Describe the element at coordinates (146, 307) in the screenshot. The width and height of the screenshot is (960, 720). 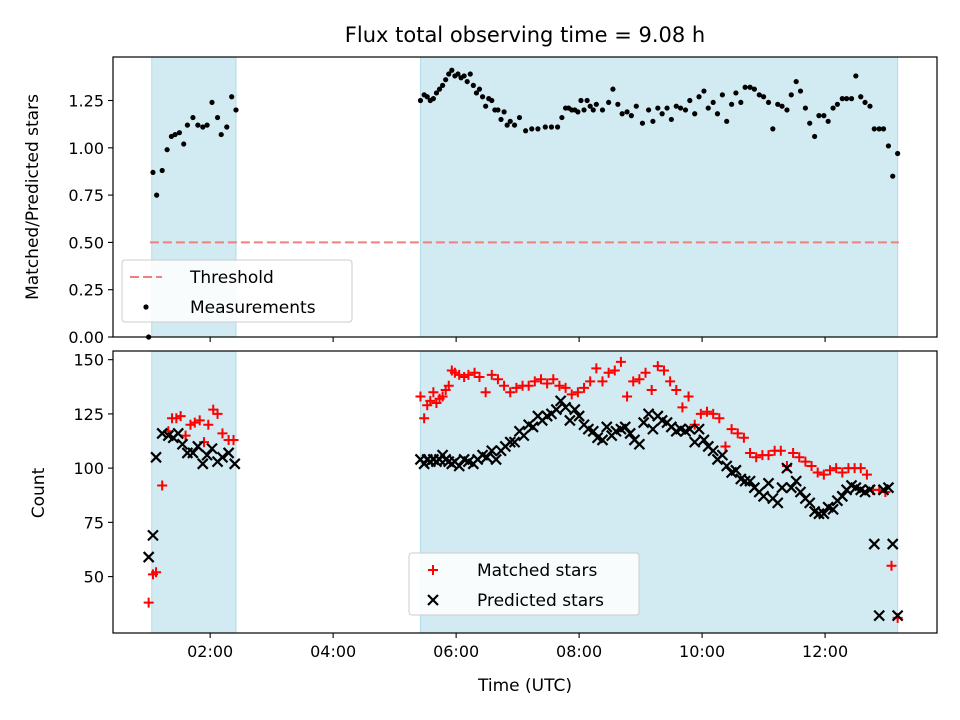
I see `legend-dot-swatch` at that location.